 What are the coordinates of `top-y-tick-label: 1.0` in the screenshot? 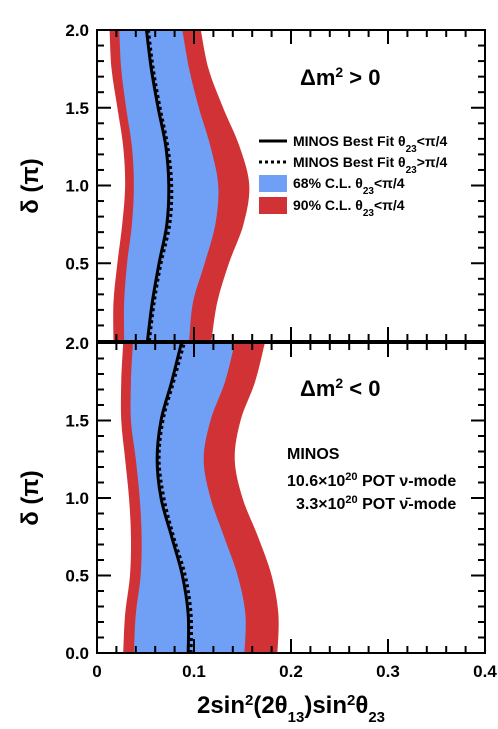 It's located at (77, 186).